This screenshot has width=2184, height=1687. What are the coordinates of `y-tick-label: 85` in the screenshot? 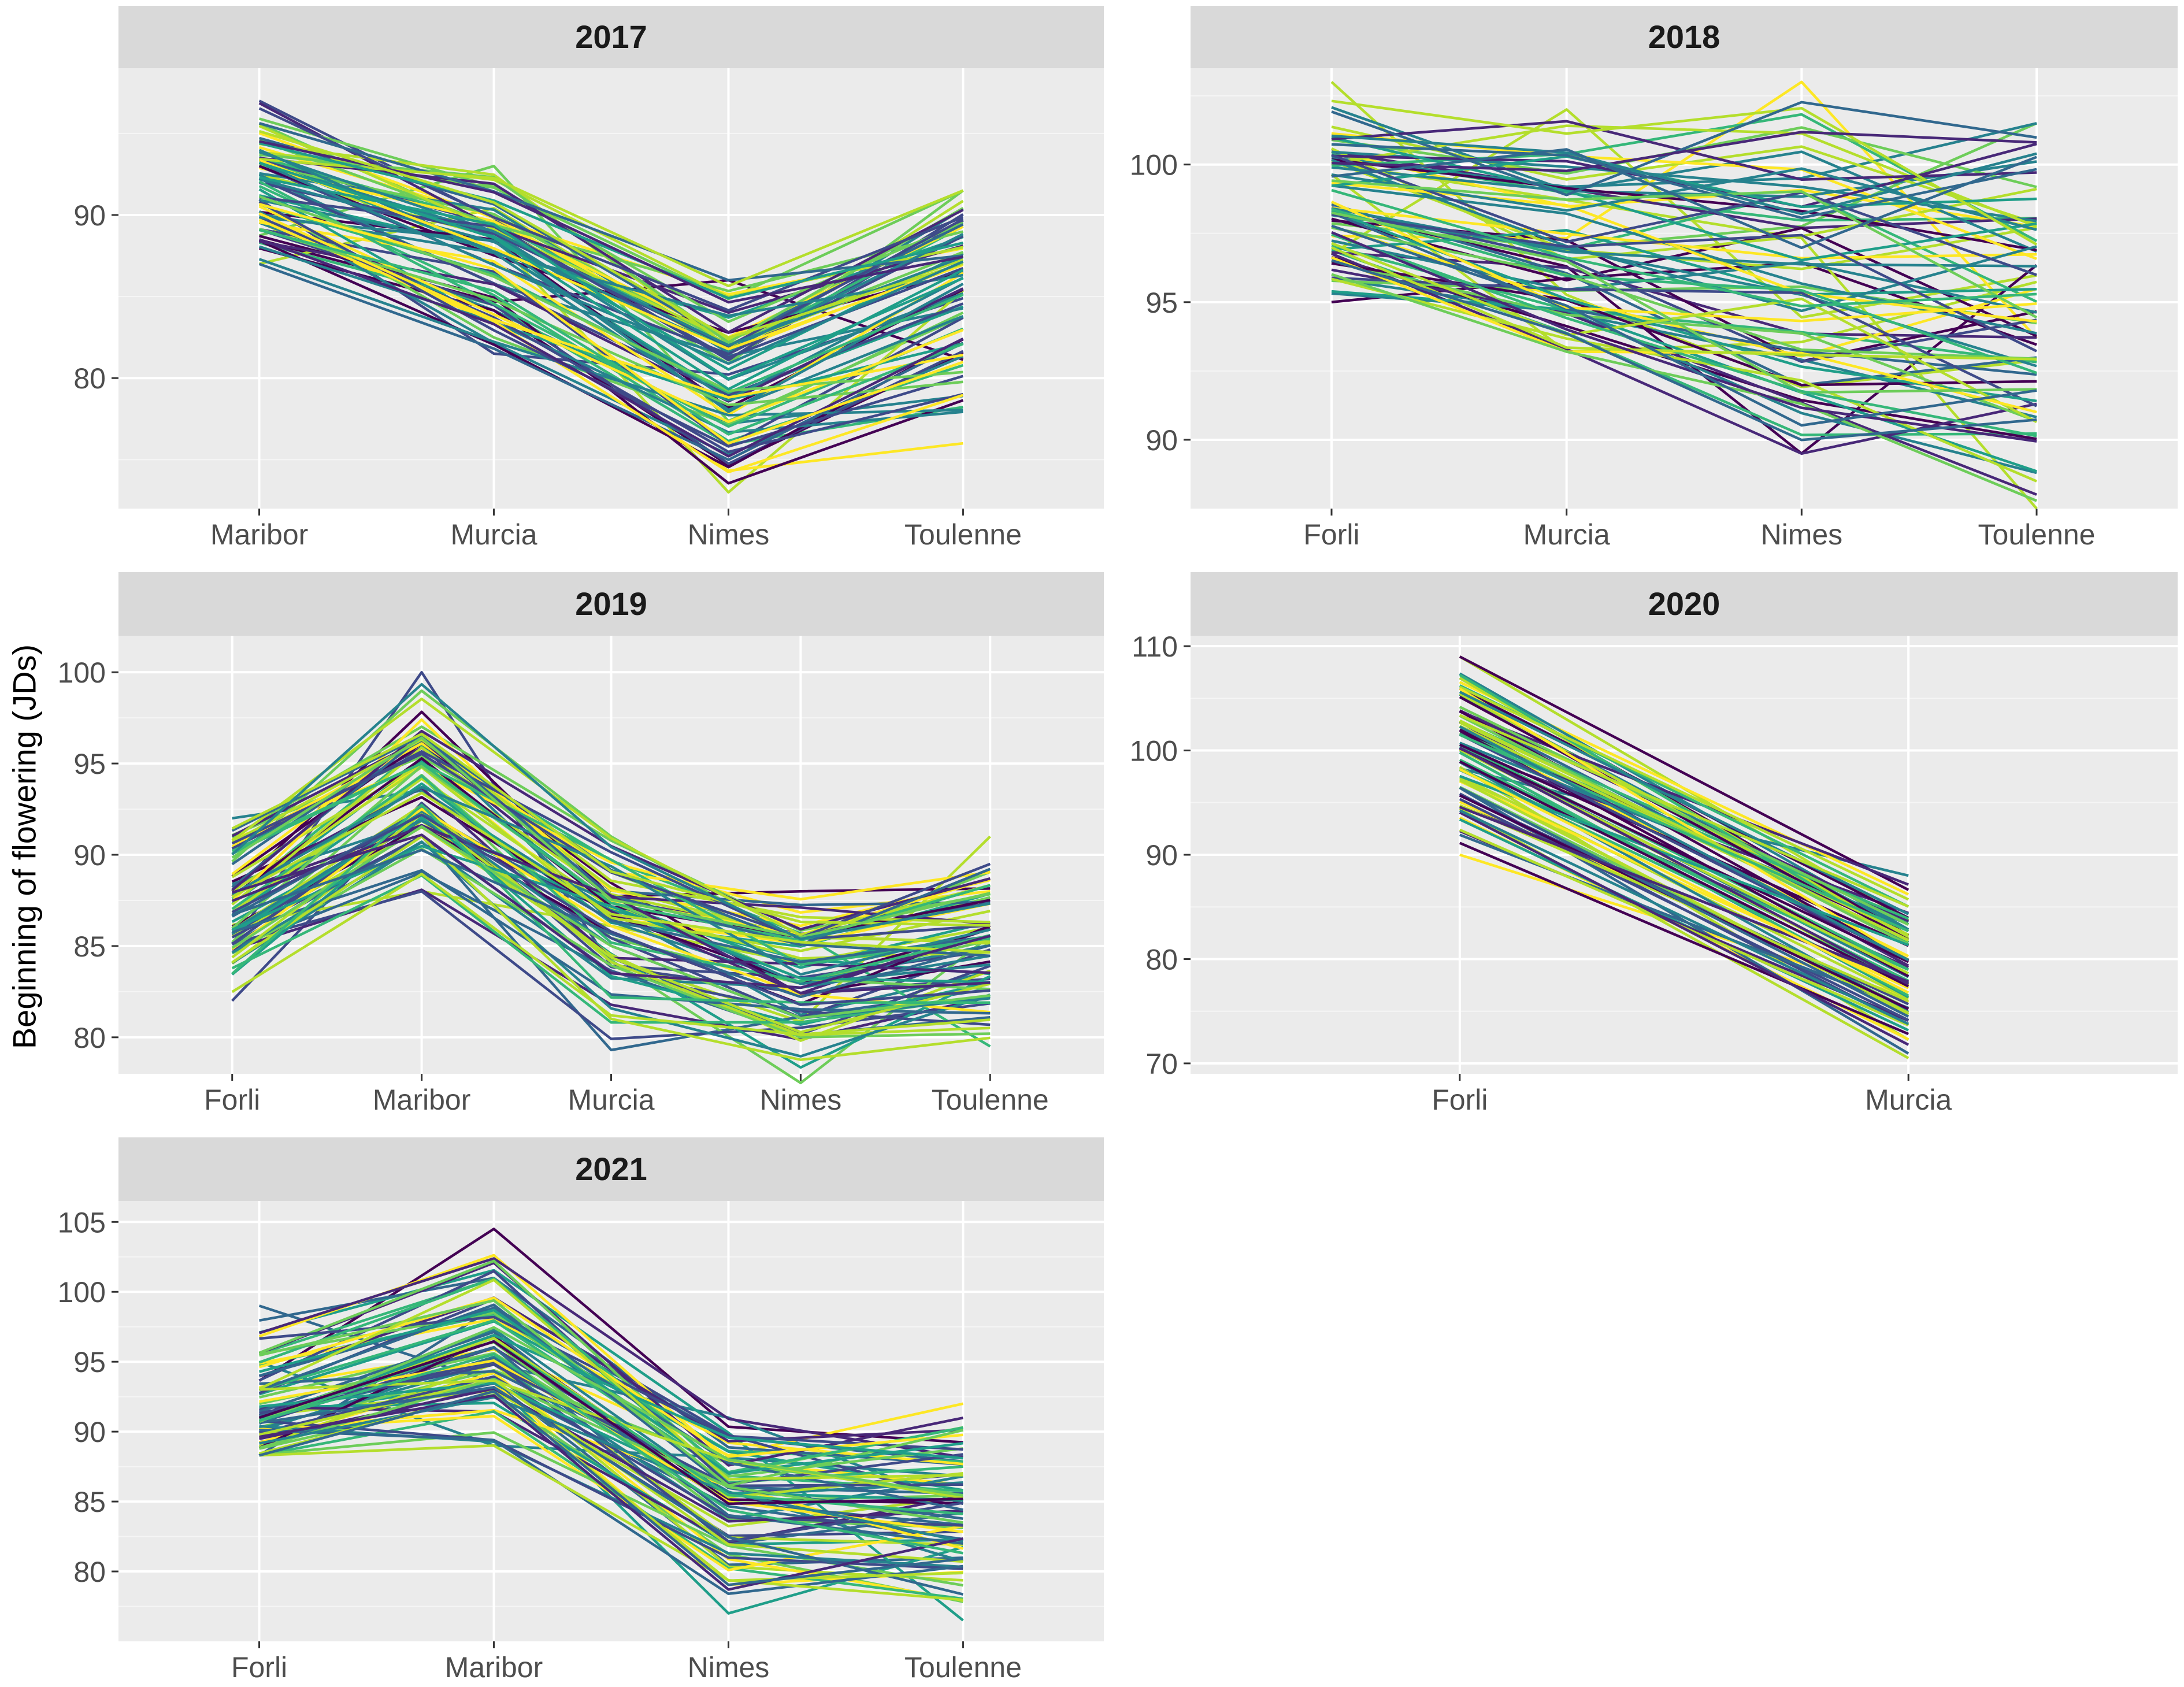 It's located at (89, 1502).